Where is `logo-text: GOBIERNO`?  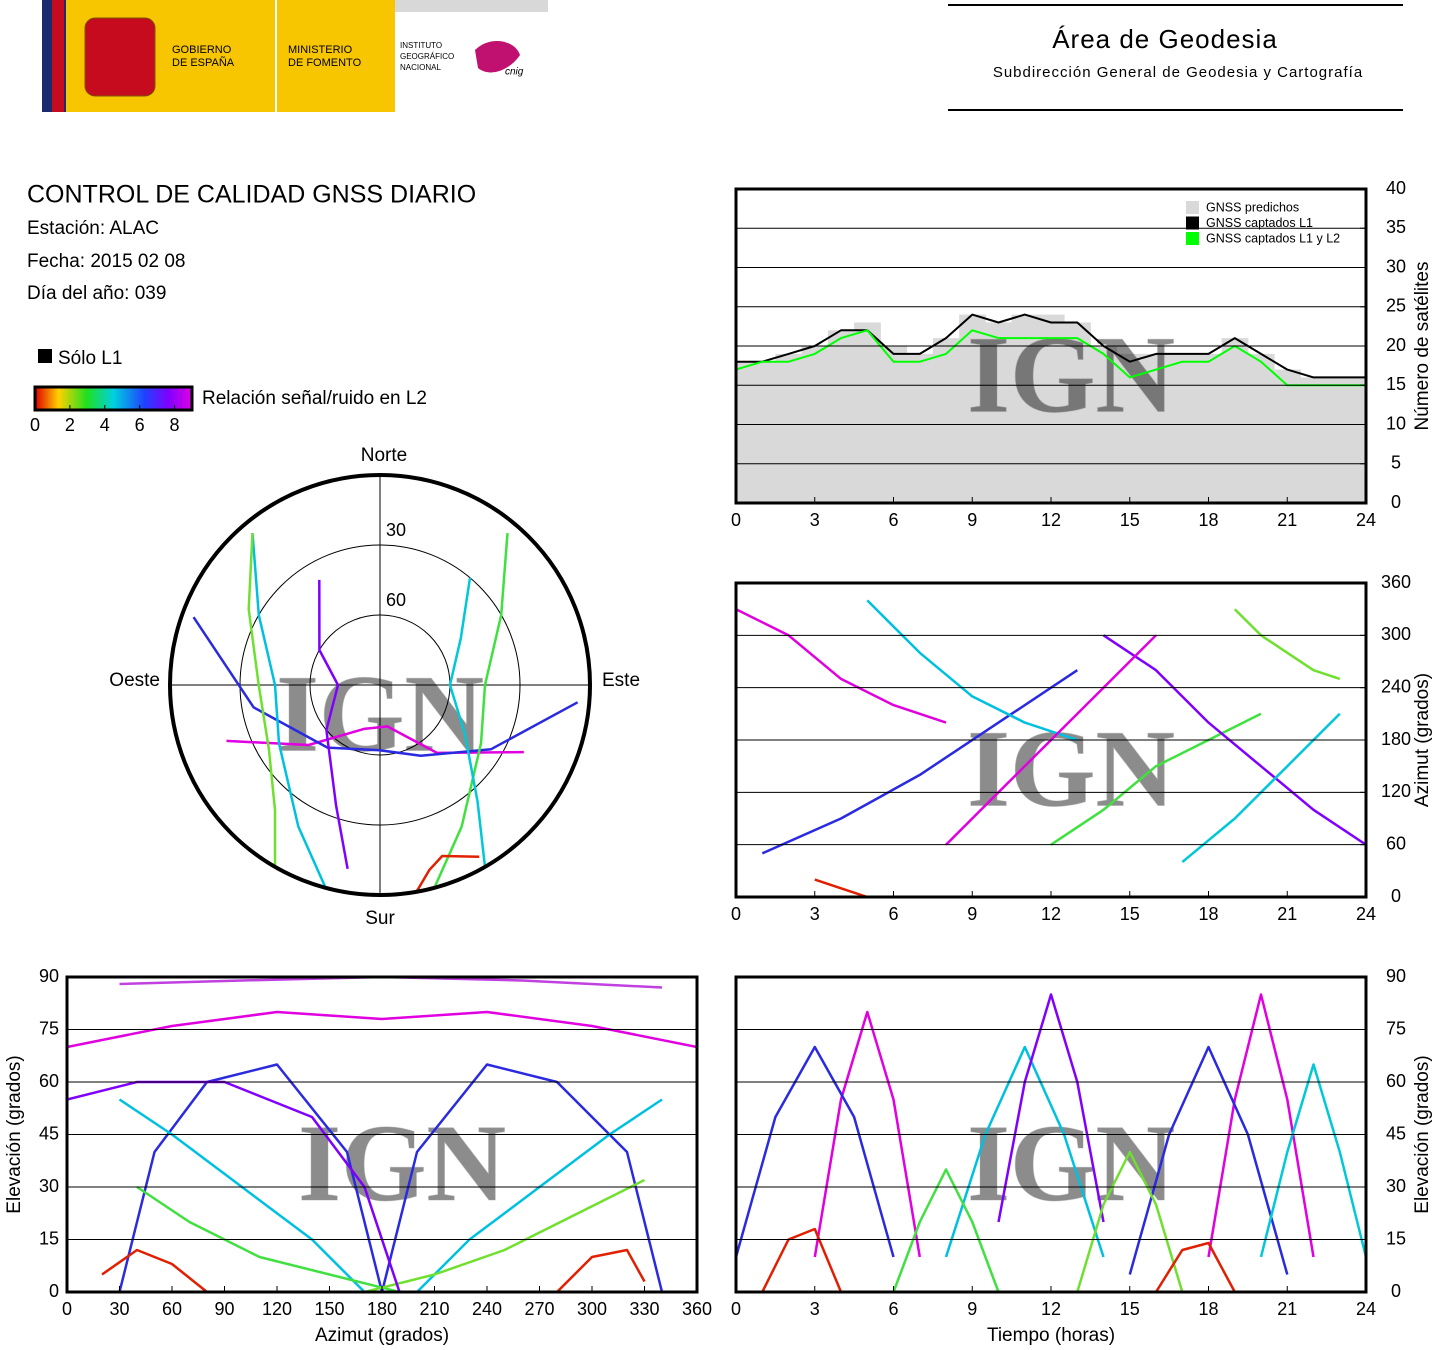
logo-text: GOBIERNO is located at coordinates (202, 50).